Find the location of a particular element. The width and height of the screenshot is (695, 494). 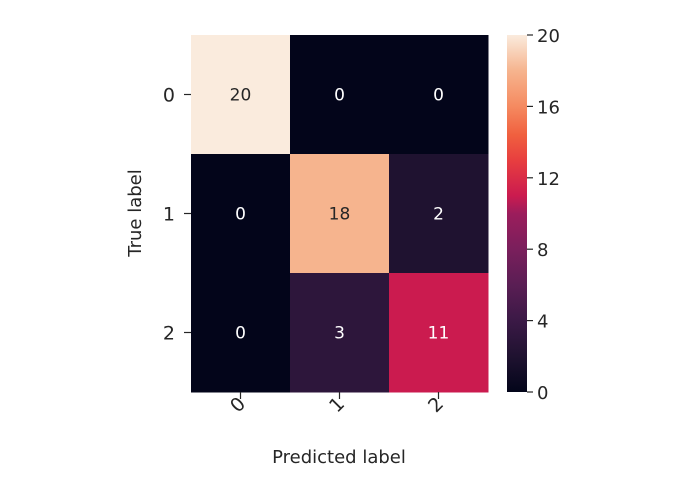

heatmap-cell-r0-c0 is located at coordinates (241, 95).